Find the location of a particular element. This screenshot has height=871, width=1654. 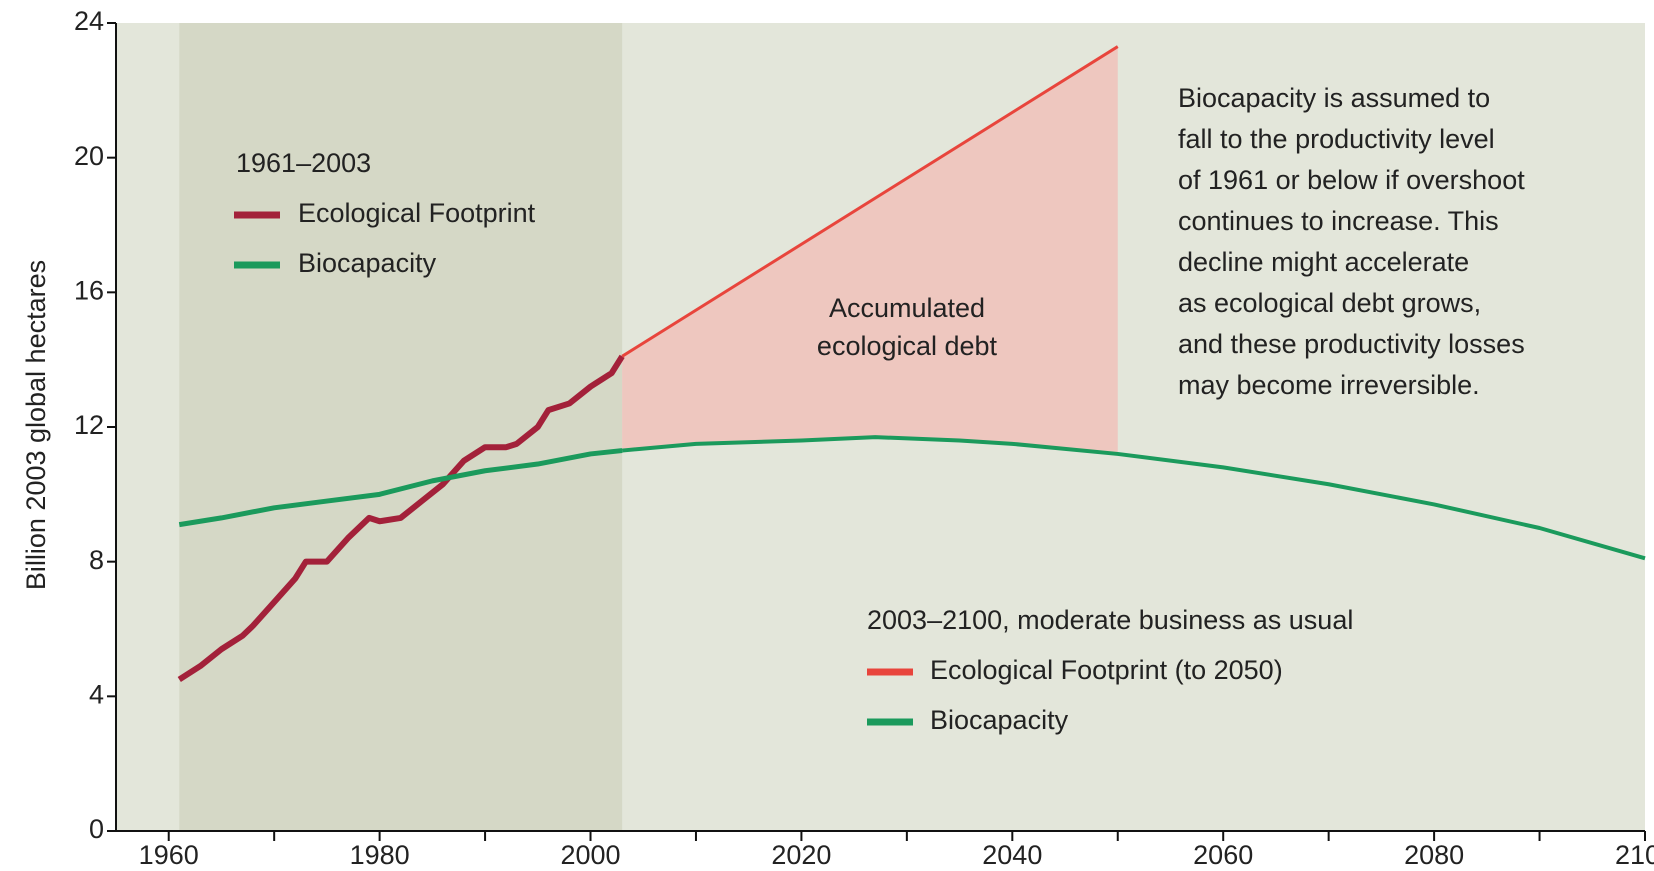

note-text: and these productivity losses is located at coordinates (1351, 344).